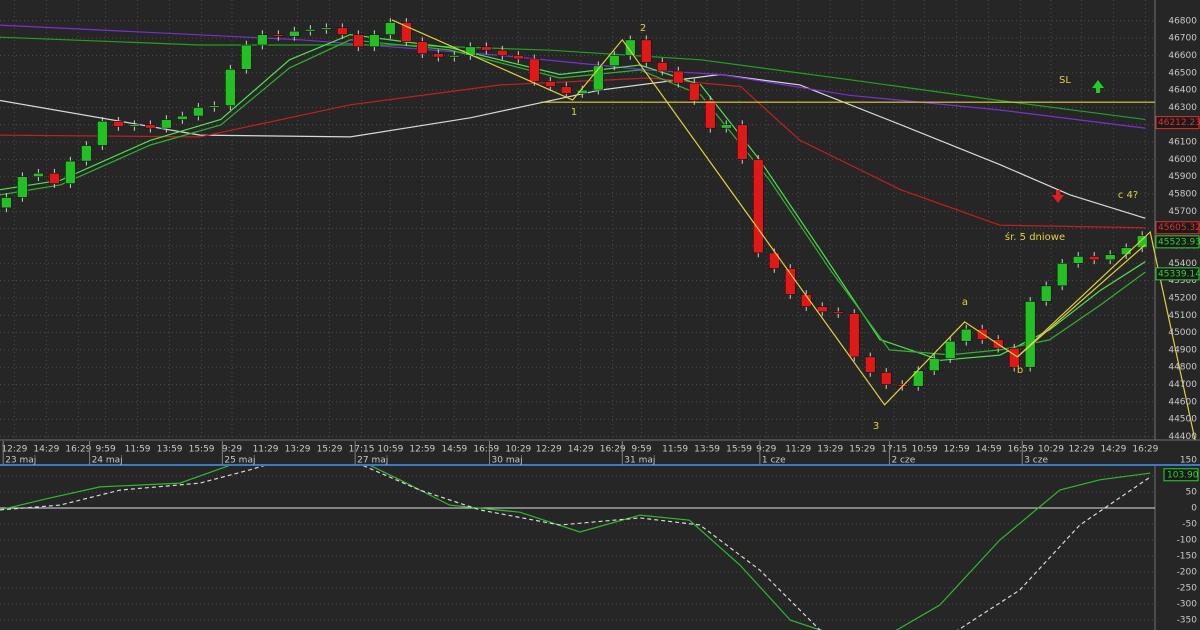 Image resolution: width=1200 pixels, height=630 pixels. I want to click on date-label: 24 maj, so click(107, 461).